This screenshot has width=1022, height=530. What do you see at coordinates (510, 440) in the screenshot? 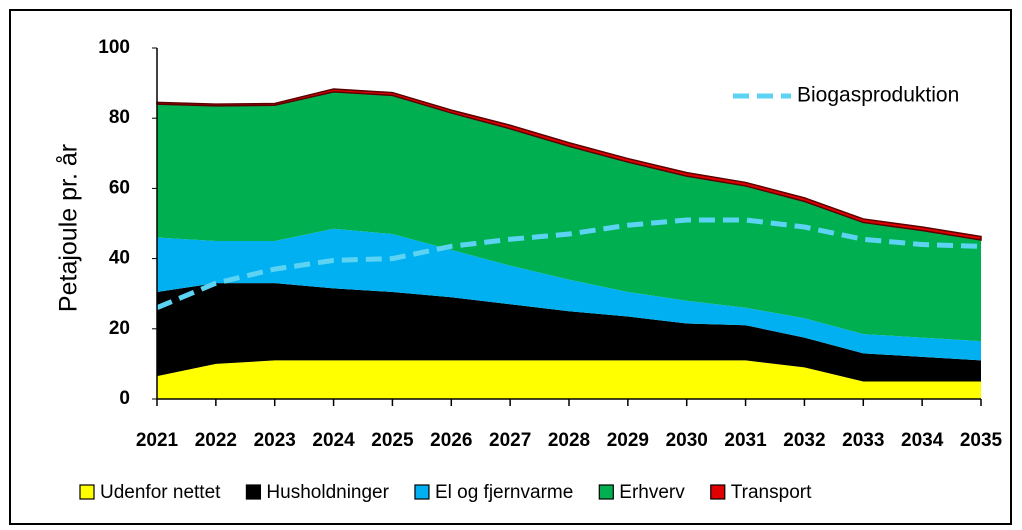
I see `x-tick-label: 2027` at bounding box center [510, 440].